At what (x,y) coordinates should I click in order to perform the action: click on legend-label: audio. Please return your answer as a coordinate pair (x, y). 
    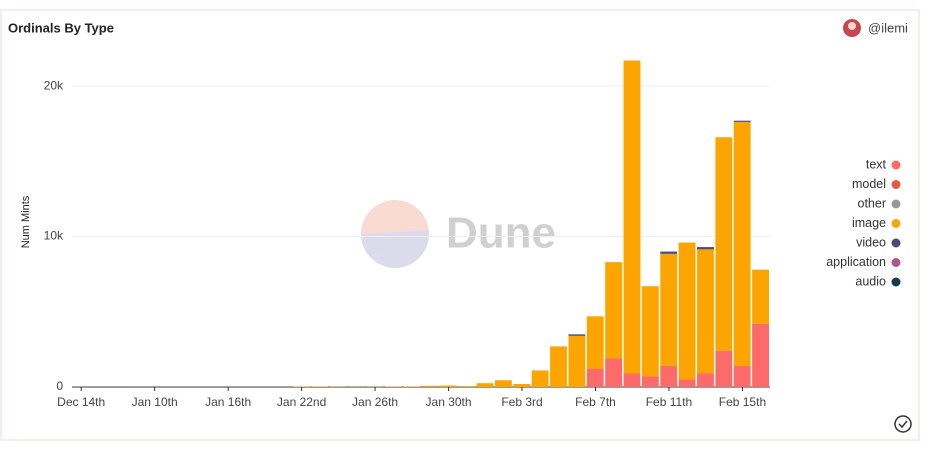
    Looking at the image, I should click on (870, 281).